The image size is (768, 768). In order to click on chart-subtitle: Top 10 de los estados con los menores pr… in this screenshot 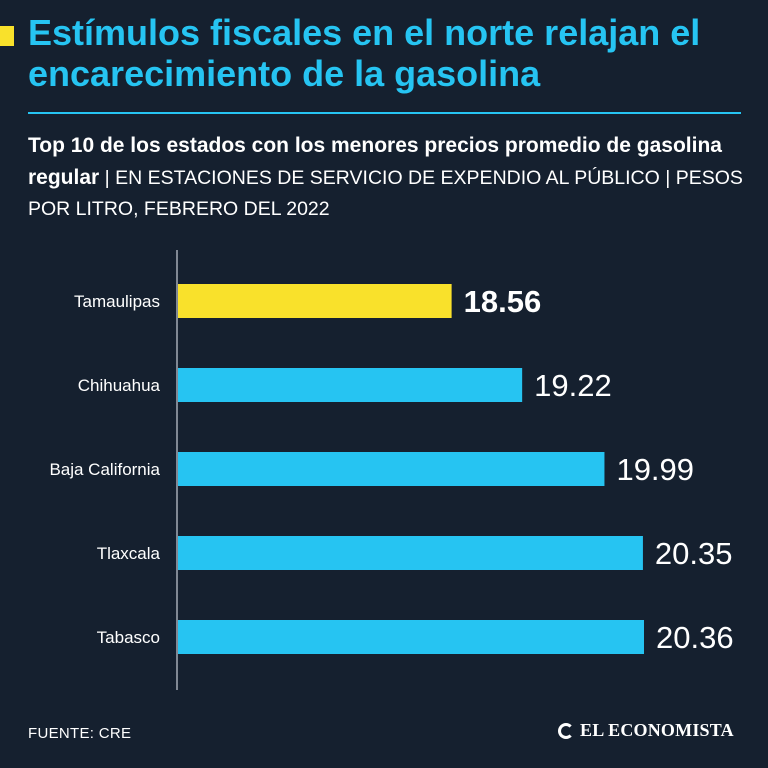, I will do `click(385, 177)`.